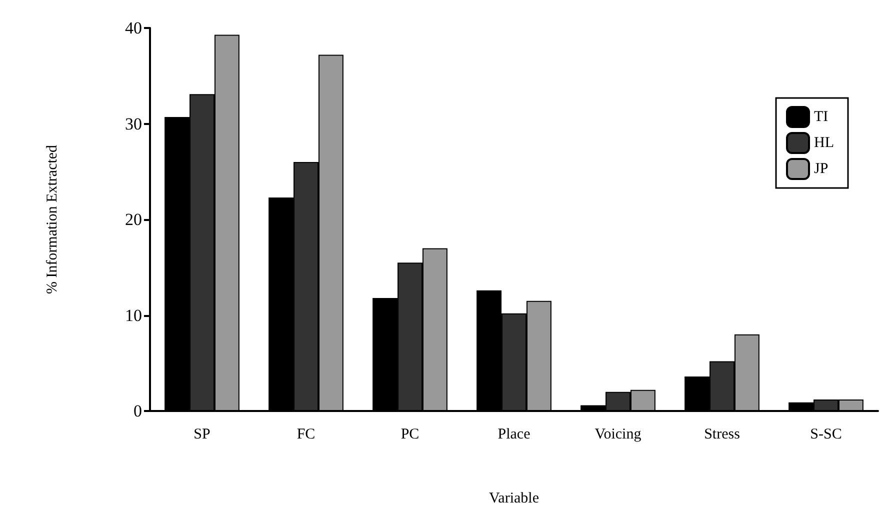 The height and width of the screenshot is (531, 896). Describe the element at coordinates (133, 124) in the screenshot. I see `y-tick-label: 30` at that location.